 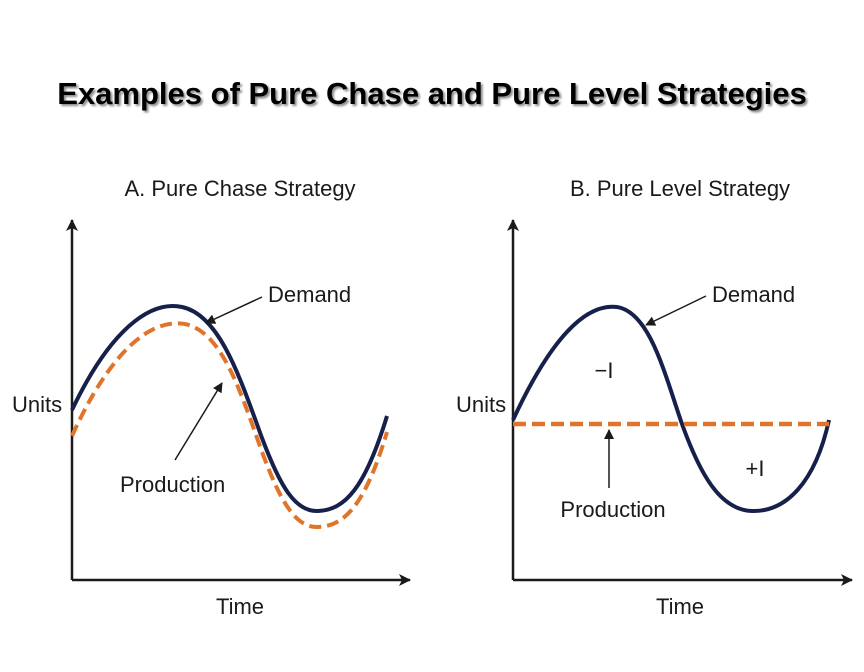 I want to click on panel-b-demand-pointer, so click(x=676, y=310).